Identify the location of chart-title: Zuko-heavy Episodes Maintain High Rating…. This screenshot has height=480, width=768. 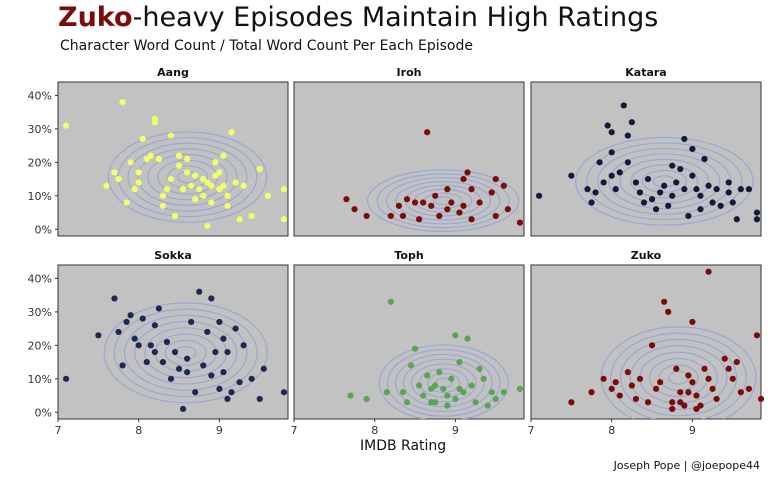
(358, 17).